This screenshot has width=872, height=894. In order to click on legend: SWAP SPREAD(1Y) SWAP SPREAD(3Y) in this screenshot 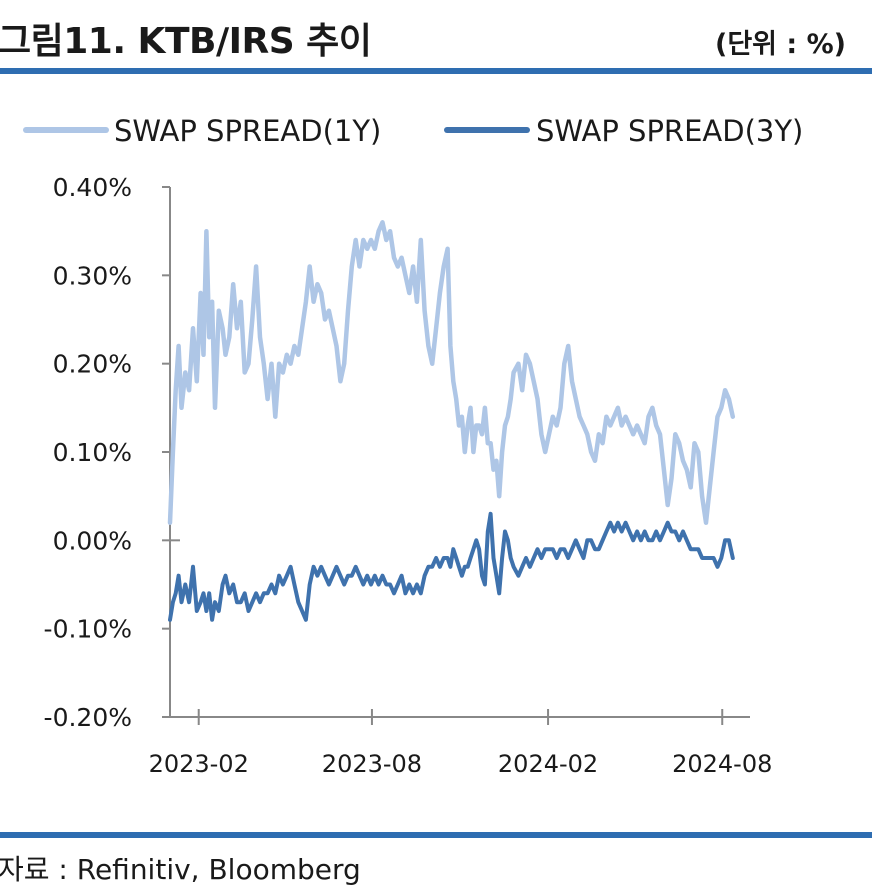, I will do `click(413, 131)`.